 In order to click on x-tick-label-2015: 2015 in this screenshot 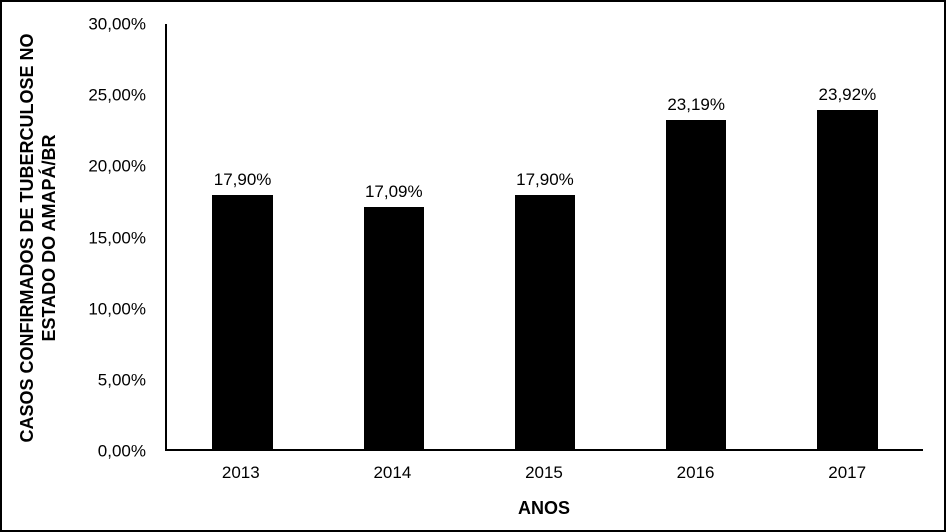, I will do `click(544, 472)`.